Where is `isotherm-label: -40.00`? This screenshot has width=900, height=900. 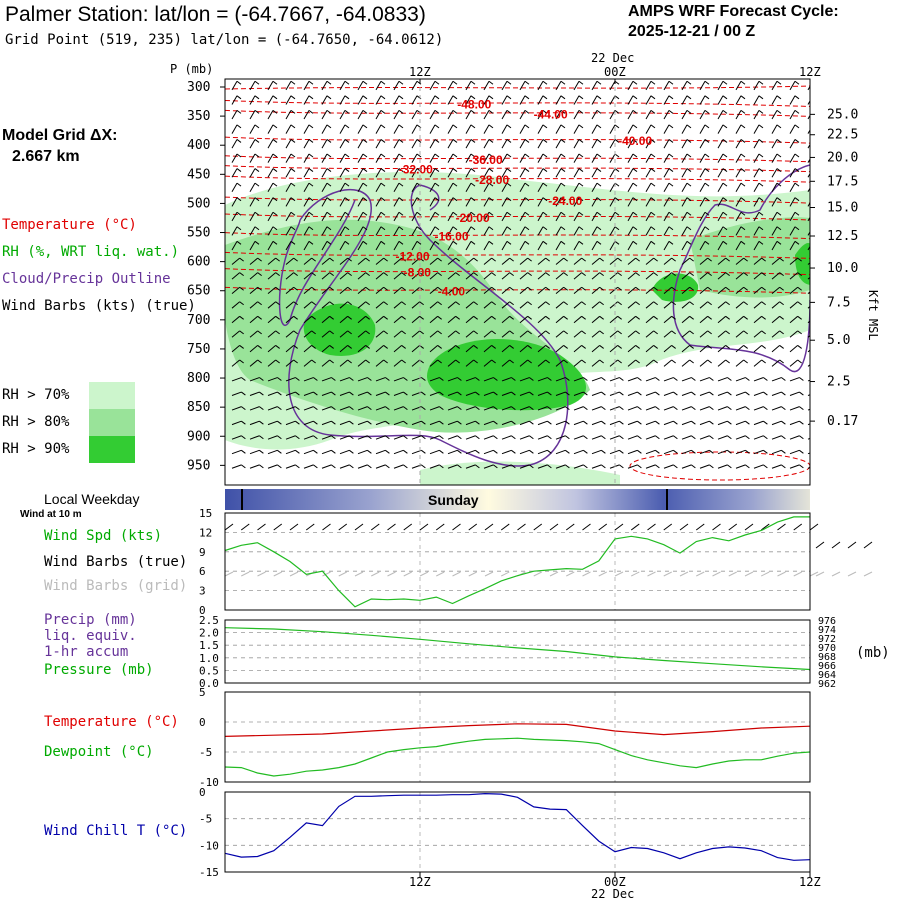
isotherm-label: -40.00 is located at coordinates (635, 141).